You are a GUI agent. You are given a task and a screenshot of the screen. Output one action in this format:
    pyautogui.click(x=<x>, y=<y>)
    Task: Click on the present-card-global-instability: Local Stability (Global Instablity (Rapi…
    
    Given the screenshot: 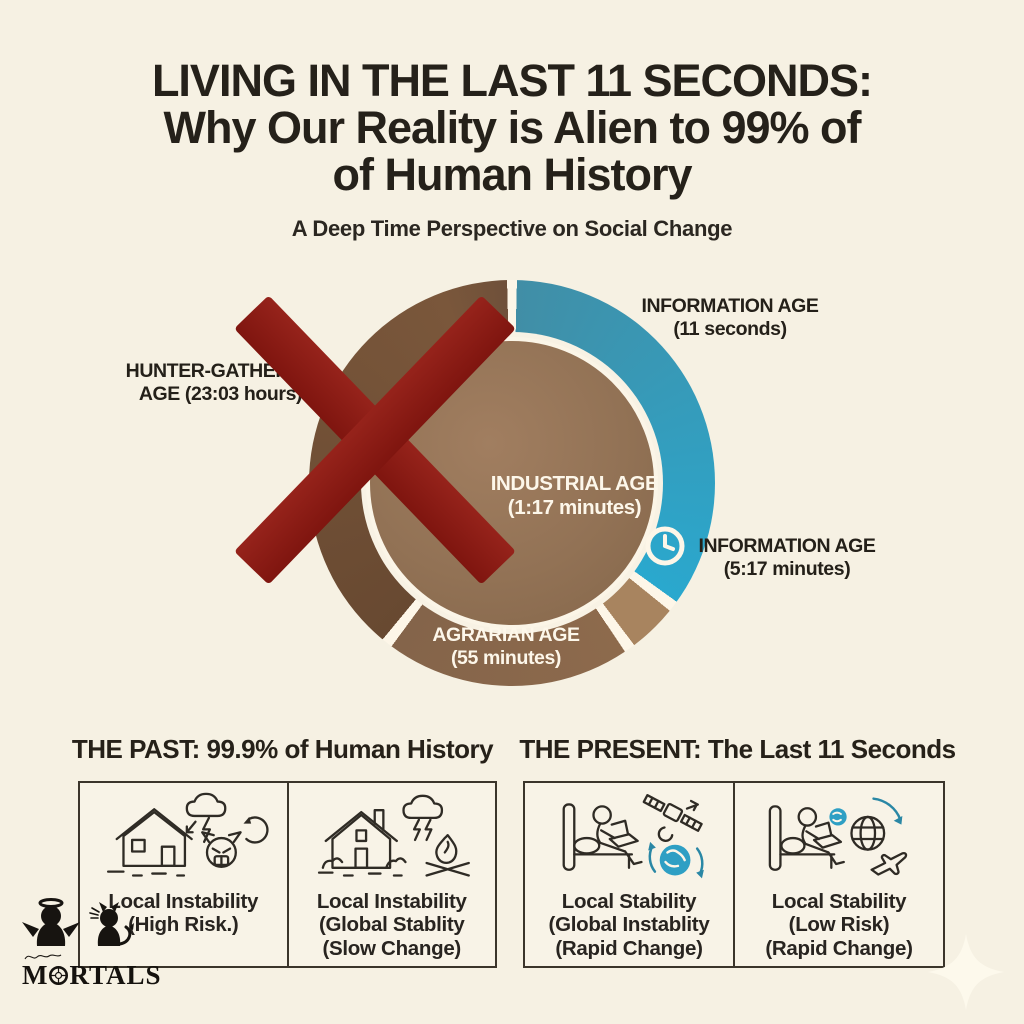 What is the action you would take?
    pyautogui.click(x=629, y=874)
    